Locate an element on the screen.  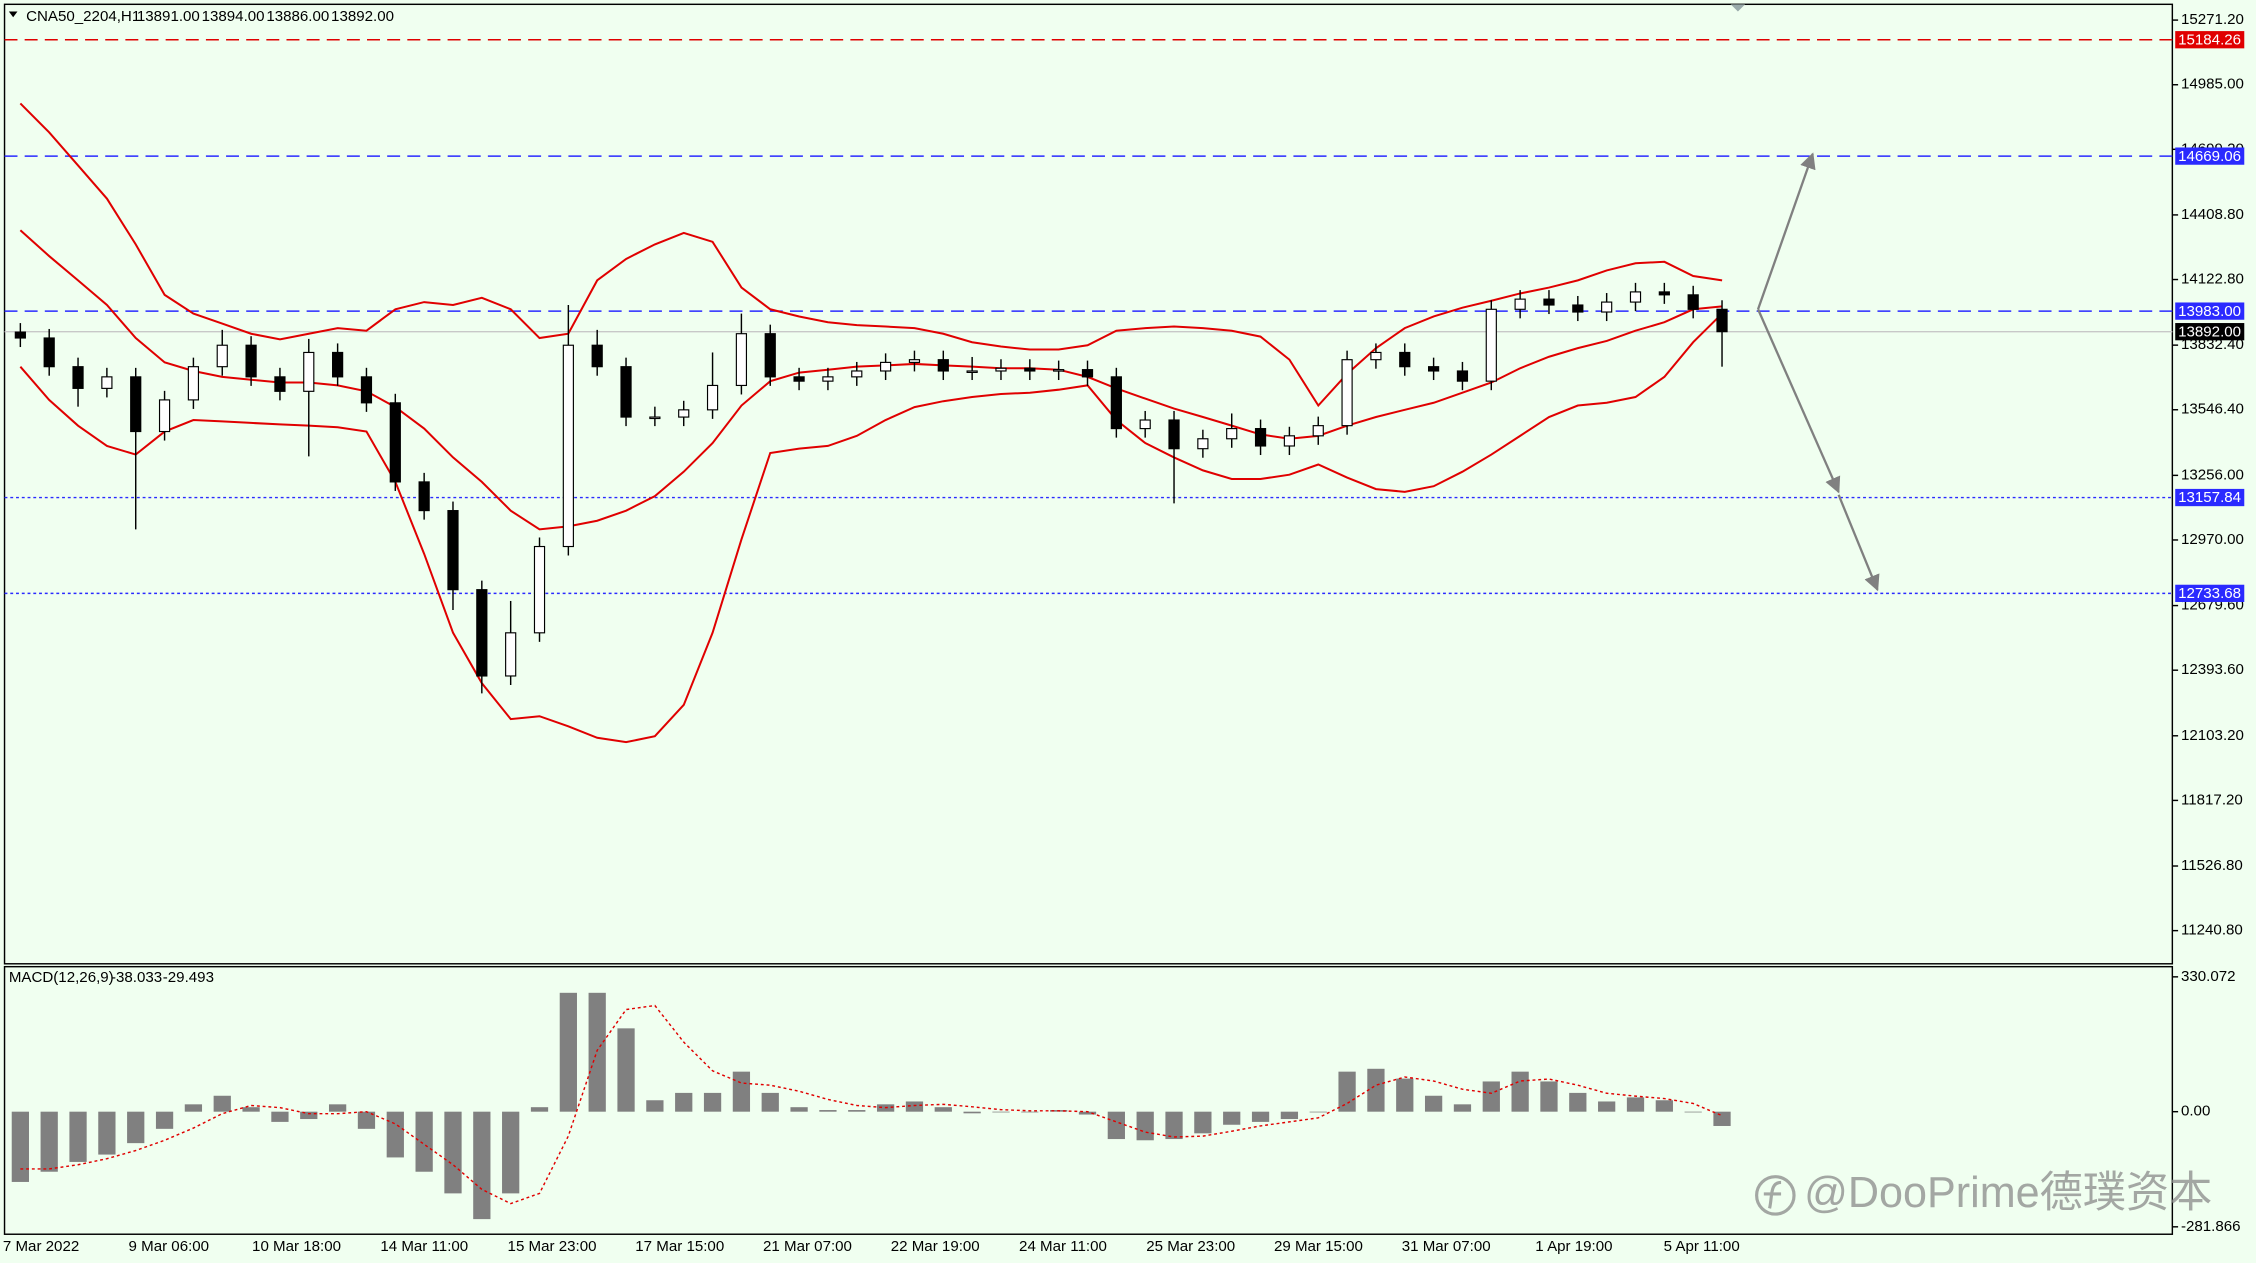
level-label: 13157.84 is located at coordinates (2209, 497).